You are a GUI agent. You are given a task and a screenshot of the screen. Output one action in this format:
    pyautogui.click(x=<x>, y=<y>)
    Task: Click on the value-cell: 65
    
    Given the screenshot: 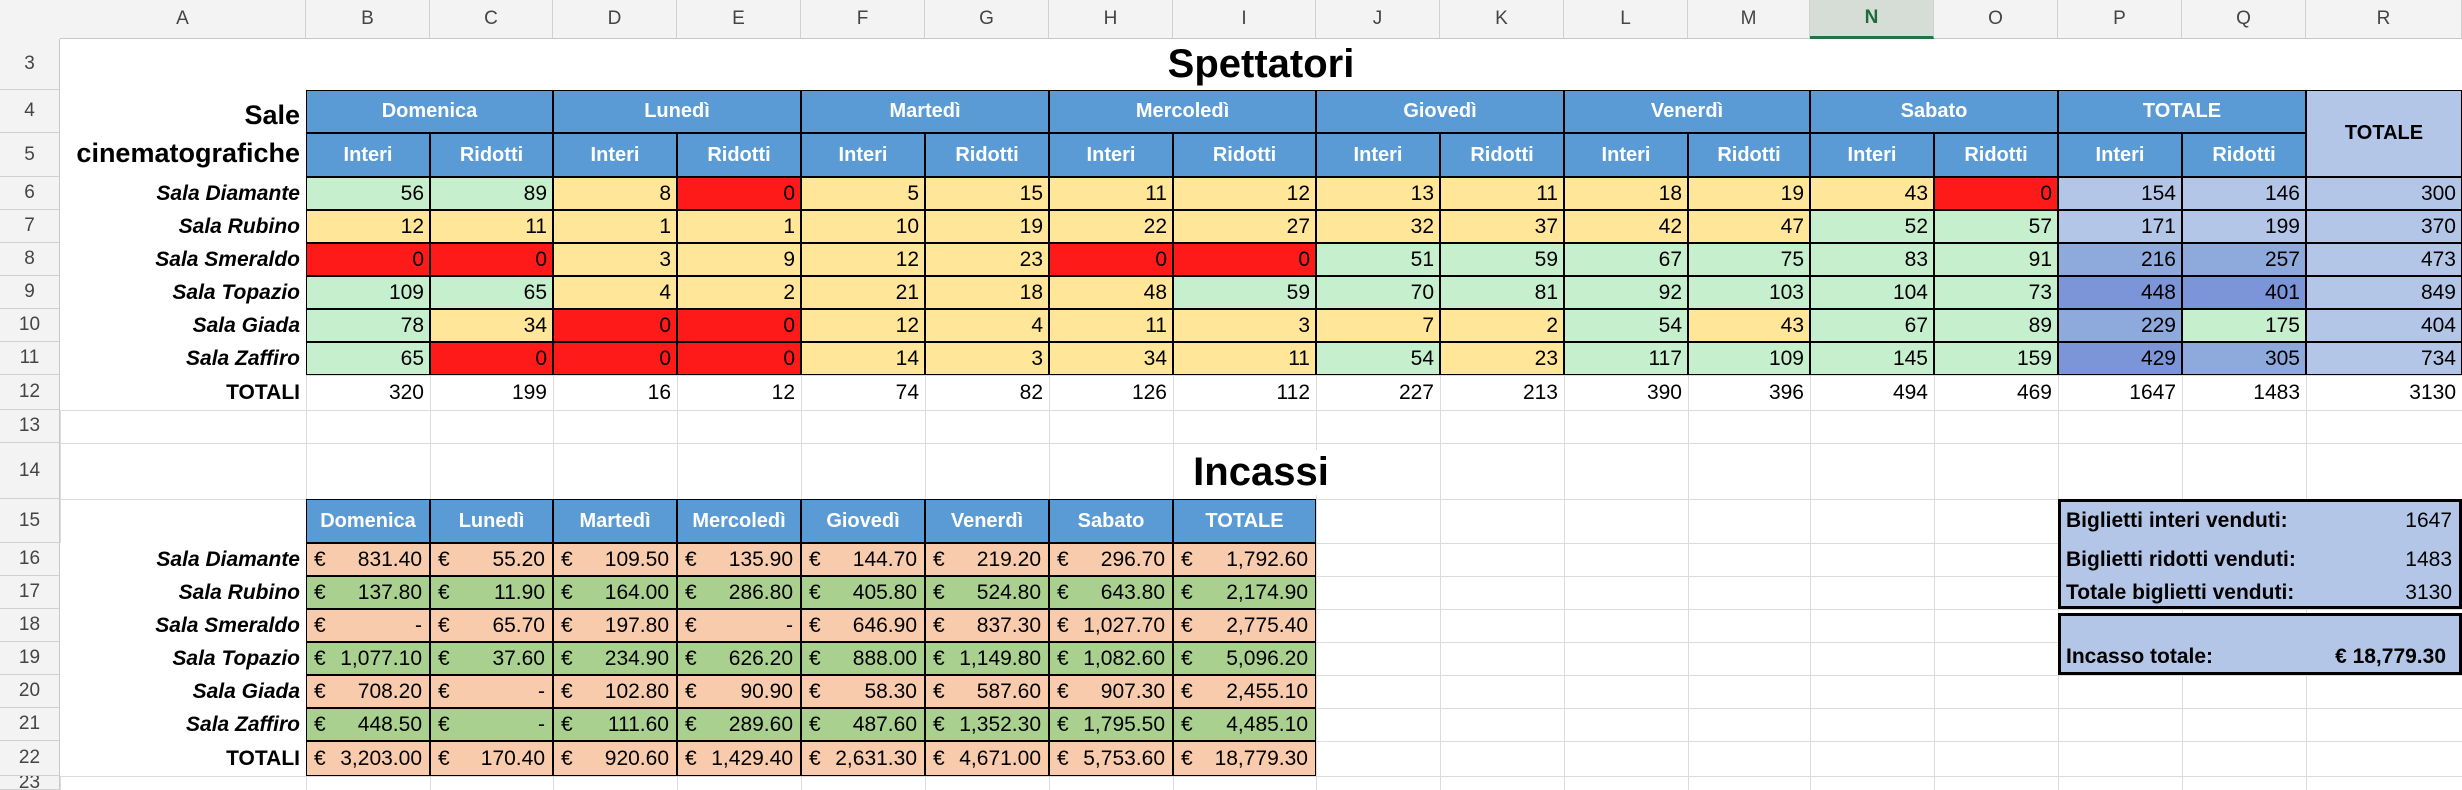 What is the action you would take?
    pyautogui.click(x=491, y=292)
    